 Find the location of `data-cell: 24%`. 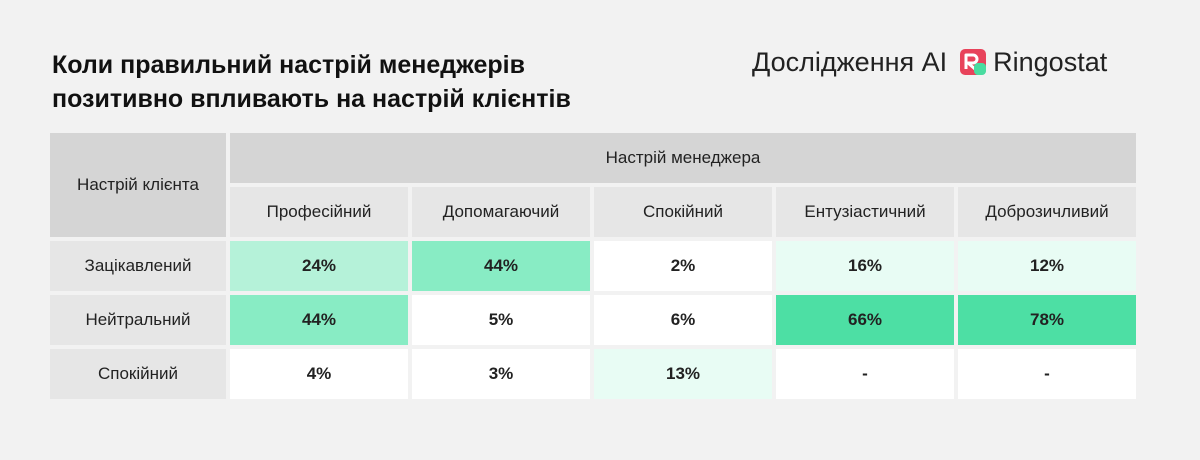

data-cell: 24% is located at coordinates (319, 266).